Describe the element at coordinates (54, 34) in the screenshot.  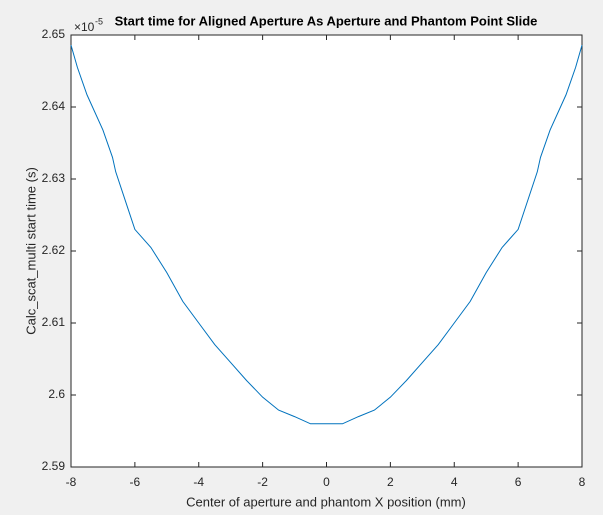
I see `y-tick-label: 2.65` at that location.